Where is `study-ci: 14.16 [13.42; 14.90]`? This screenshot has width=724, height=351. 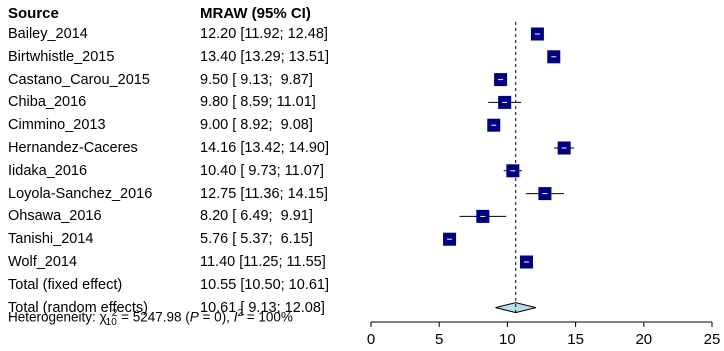 study-ci: 14.16 [13.42; 14.90] is located at coordinates (264, 148).